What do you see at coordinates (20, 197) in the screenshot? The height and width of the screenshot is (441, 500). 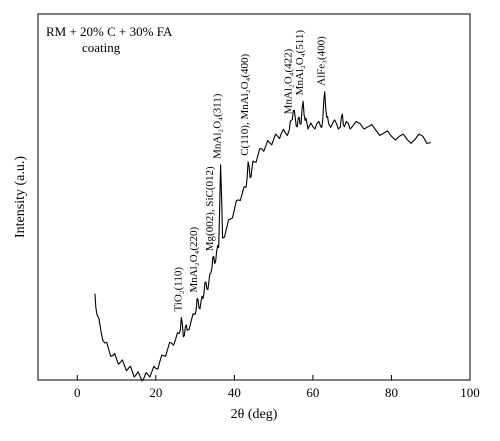 I see `y-axis-label: Intensity (a.u.)` at bounding box center [20, 197].